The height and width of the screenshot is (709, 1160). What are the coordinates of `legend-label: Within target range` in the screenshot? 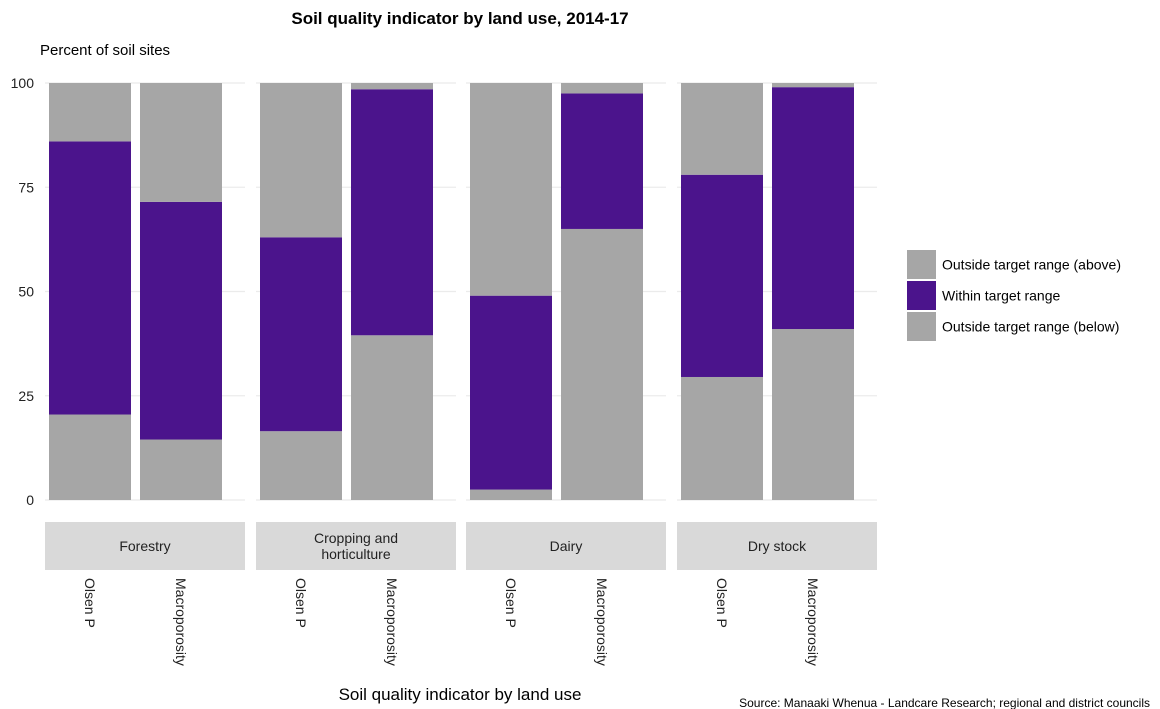 It's located at (1001, 296).